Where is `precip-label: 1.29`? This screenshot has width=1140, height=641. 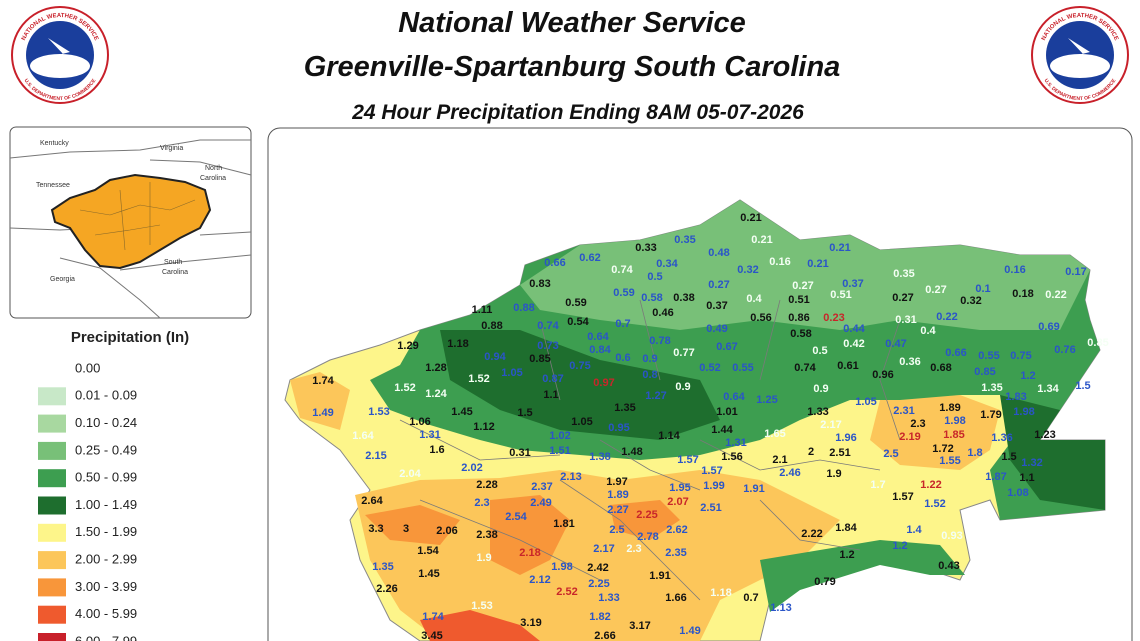
precip-label: 1.29 is located at coordinates (407, 346).